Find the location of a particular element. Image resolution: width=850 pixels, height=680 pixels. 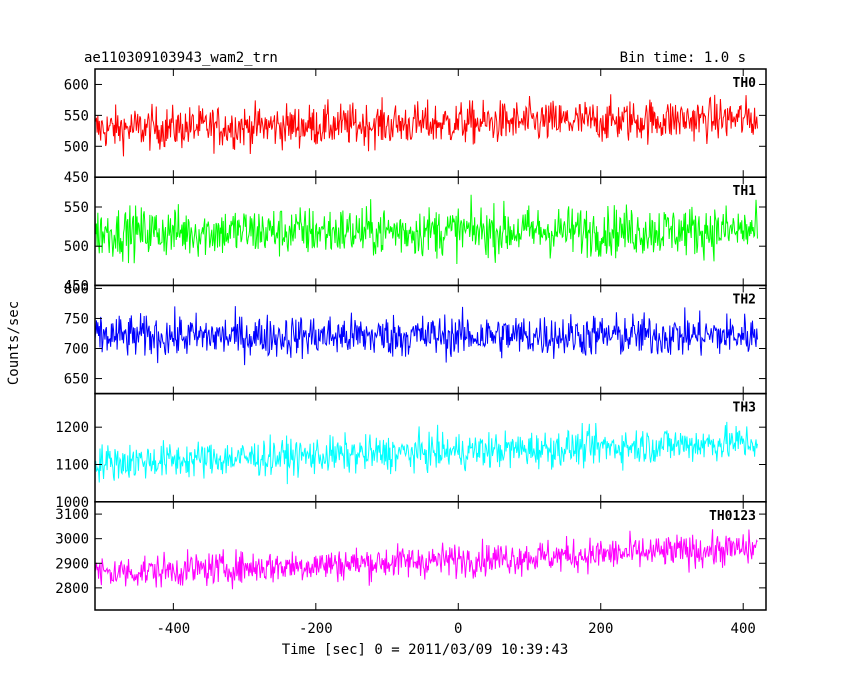

y-tick-label: 700 is located at coordinates (76, 350).